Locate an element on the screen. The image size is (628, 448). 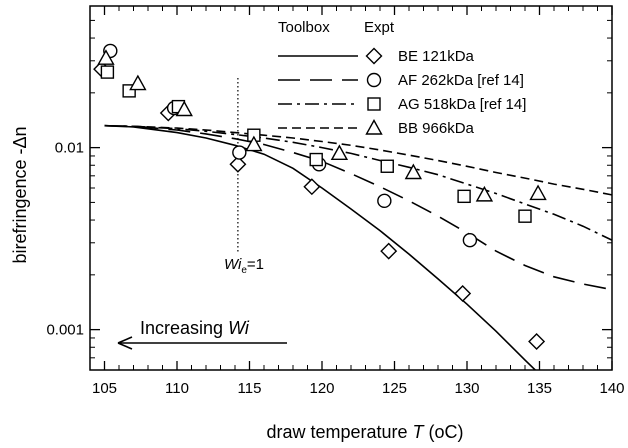
x-tick-label-120: 120 is located at coordinates (321, 388).